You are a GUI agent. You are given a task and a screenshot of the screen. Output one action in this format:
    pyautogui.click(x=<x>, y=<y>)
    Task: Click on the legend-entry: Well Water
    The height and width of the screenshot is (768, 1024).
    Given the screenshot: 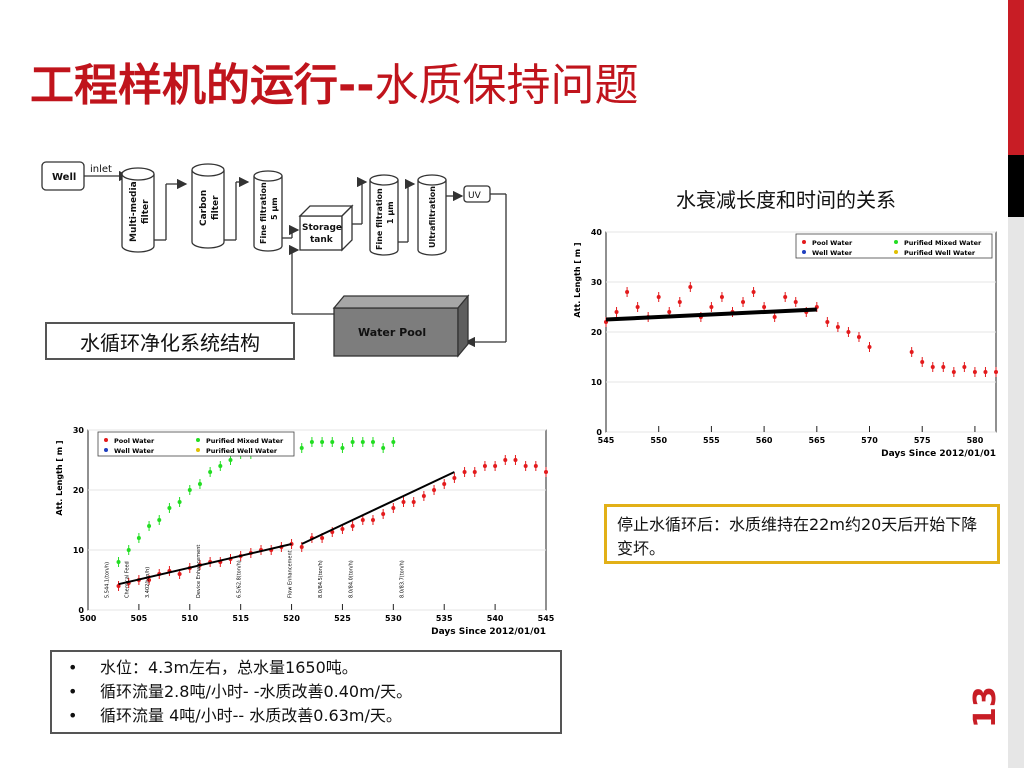 What is the action you would take?
    pyautogui.click(x=832, y=253)
    